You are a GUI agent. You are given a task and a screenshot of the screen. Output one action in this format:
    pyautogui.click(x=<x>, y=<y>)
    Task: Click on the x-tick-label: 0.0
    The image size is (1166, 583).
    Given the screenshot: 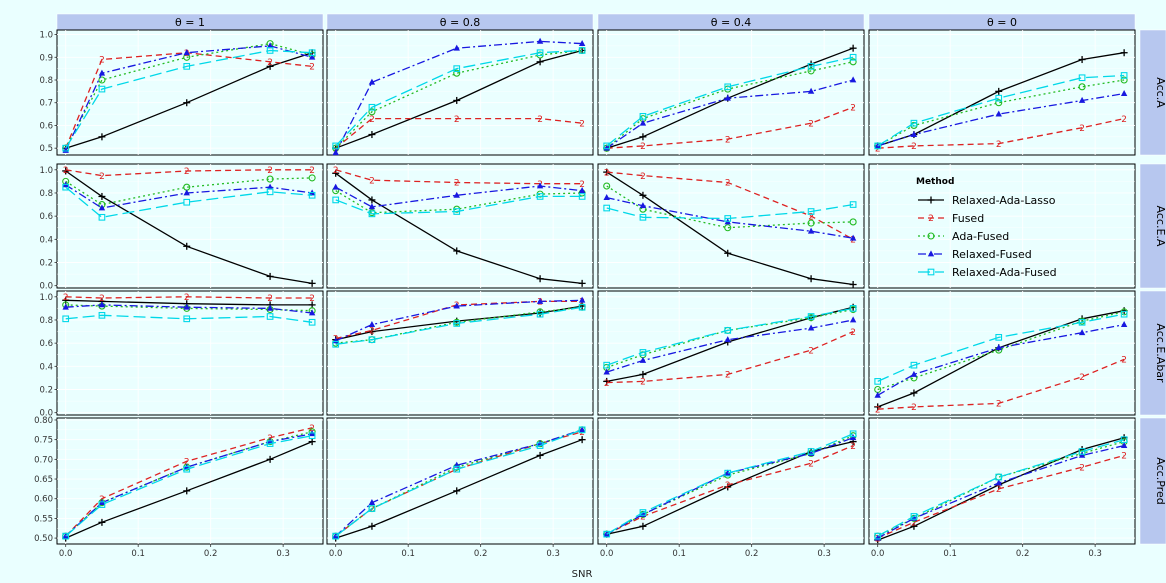 What is the action you would take?
    pyautogui.click(x=66, y=554)
    